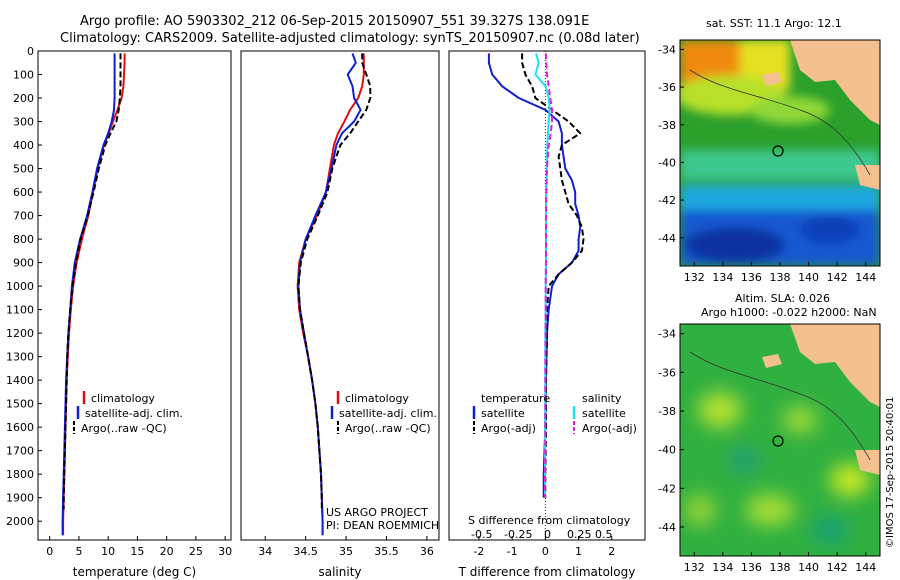 The height and width of the screenshot is (580, 900). What do you see at coordinates (772, 79) in the screenshot?
I see `kangaroo-island` at bounding box center [772, 79].